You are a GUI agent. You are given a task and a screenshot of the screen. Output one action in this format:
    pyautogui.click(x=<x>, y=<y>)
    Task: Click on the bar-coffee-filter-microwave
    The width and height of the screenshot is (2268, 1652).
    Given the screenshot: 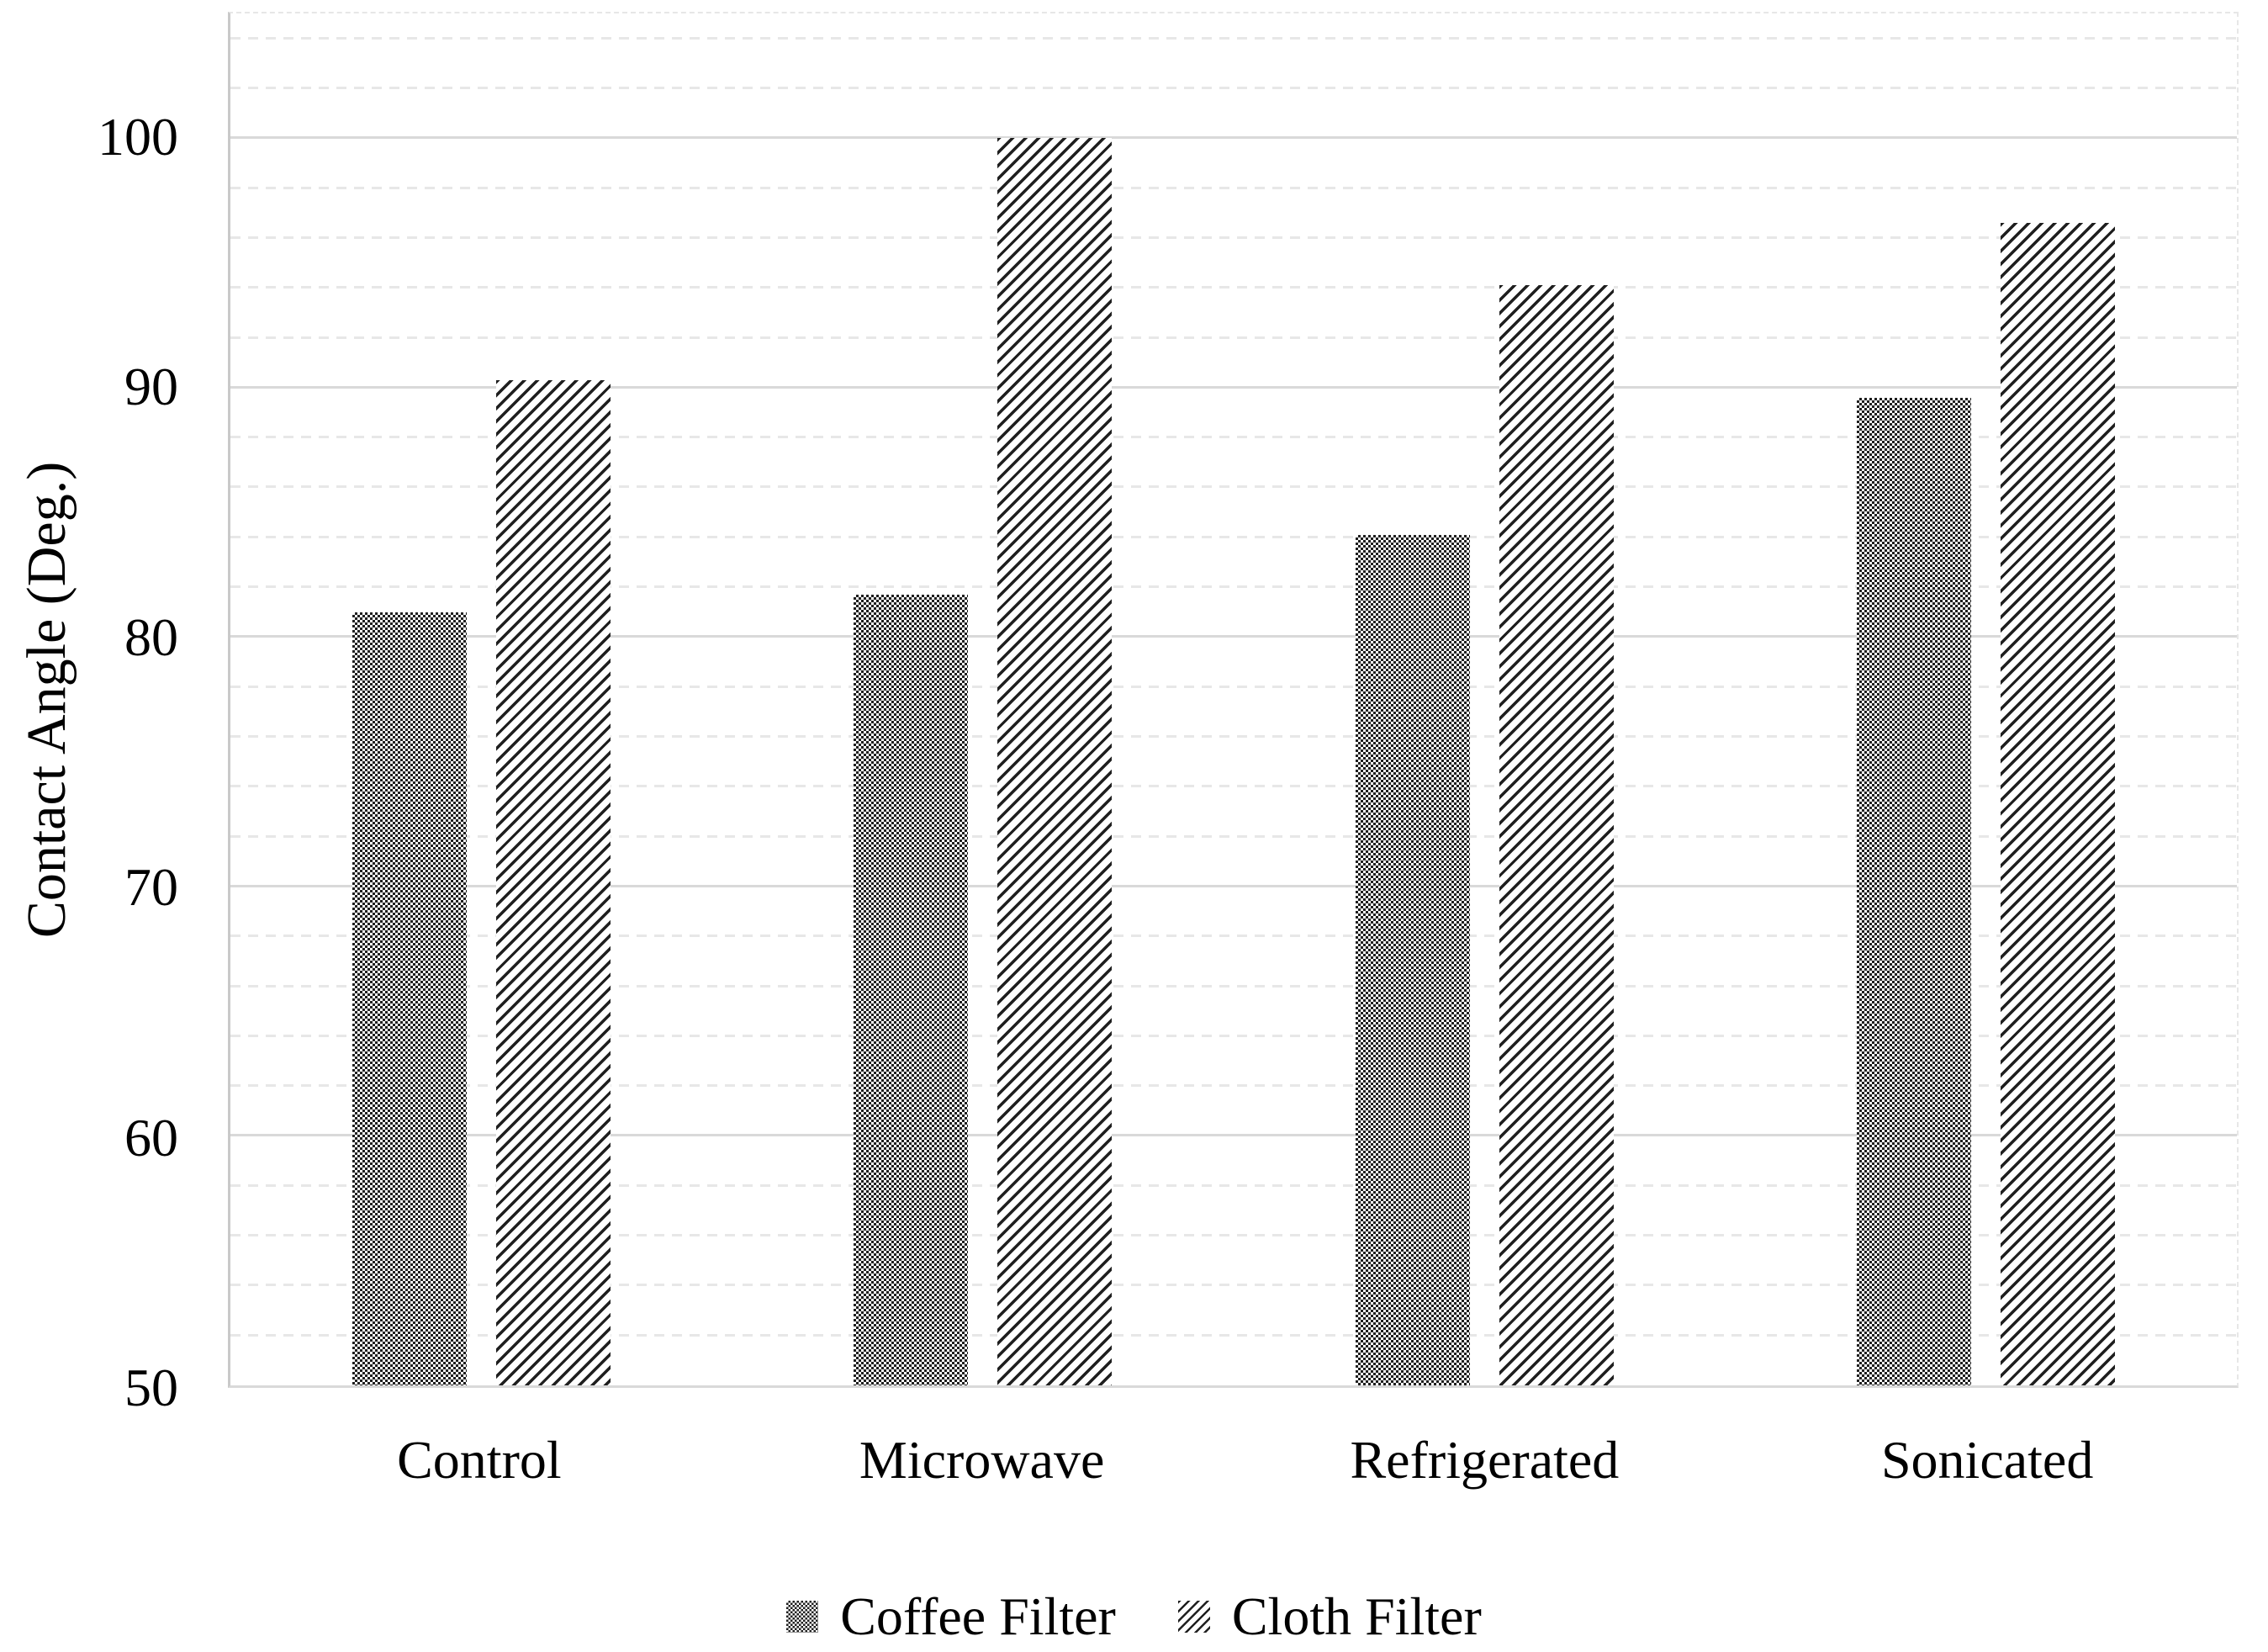 What is the action you would take?
    pyautogui.click(x=911, y=990)
    